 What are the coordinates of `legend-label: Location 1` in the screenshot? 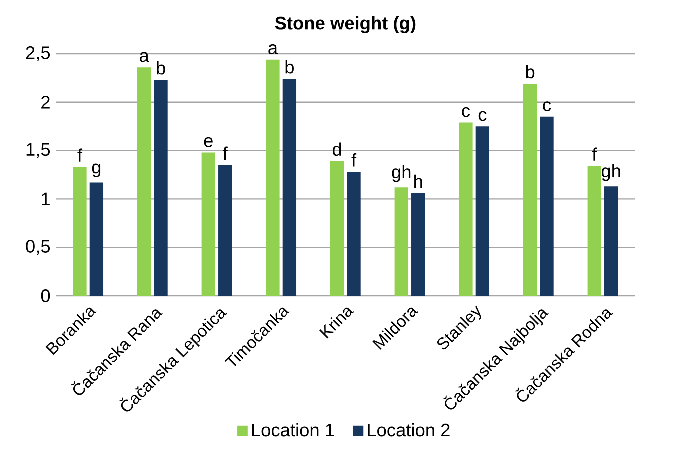 It's located at (293, 430).